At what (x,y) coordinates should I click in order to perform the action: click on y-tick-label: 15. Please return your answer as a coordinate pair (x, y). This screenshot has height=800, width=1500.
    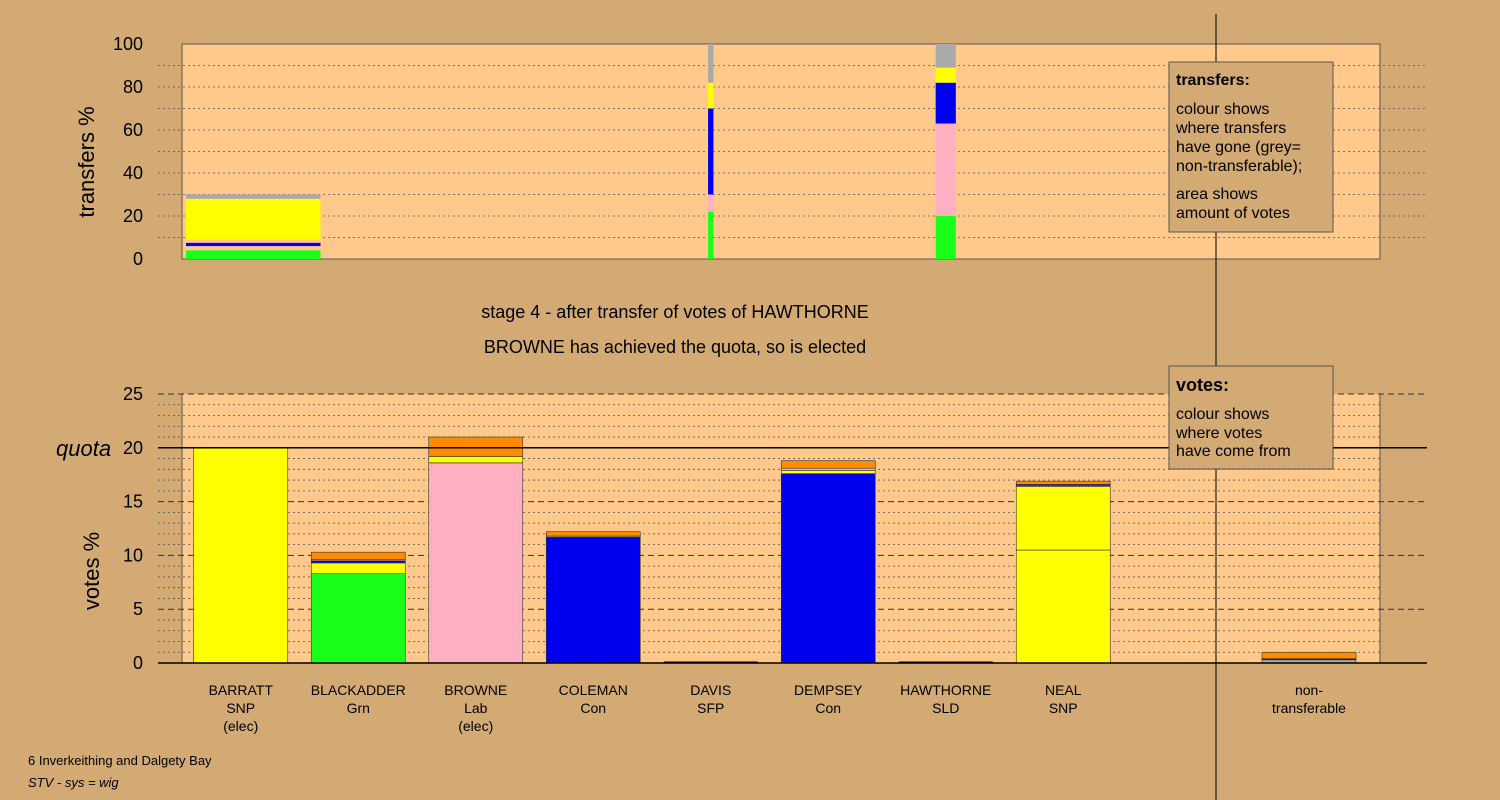
    Looking at the image, I should click on (133, 502).